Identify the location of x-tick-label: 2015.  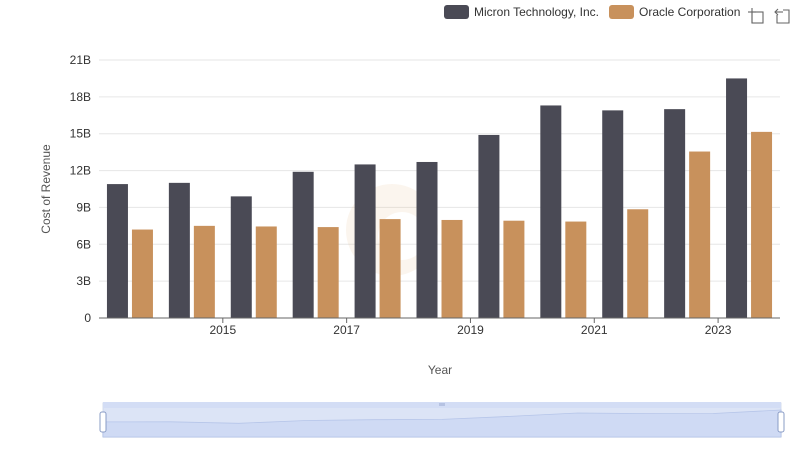
(222, 330).